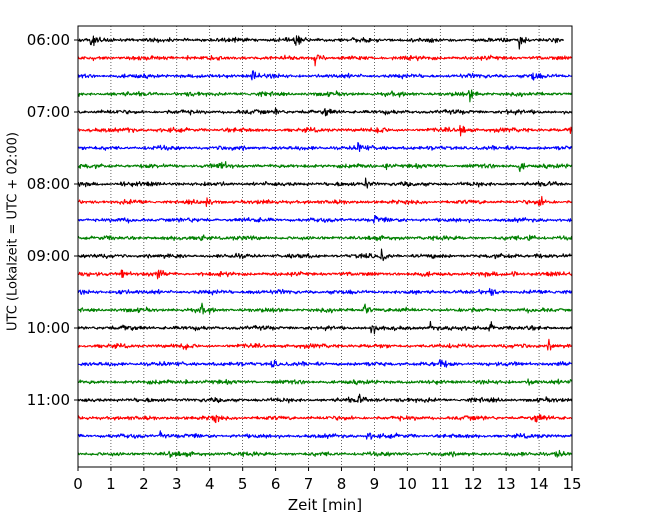 The image size is (650, 520). I want to click on trace-08:30, so click(325, 238).